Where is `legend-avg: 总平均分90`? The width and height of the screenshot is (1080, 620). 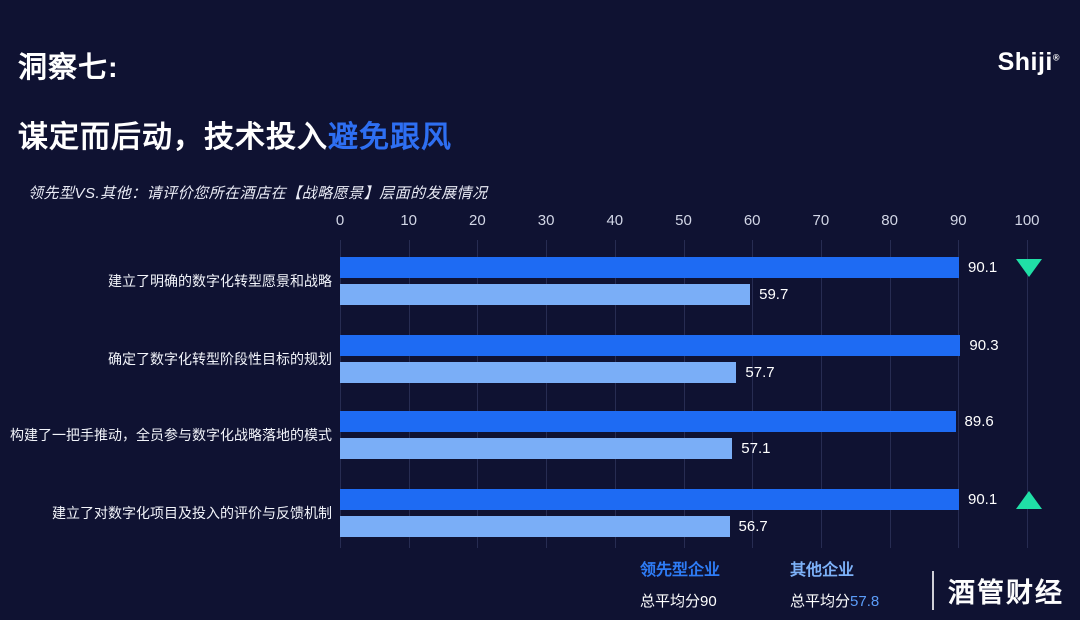 legend-avg: 总平均分90 is located at coordinates (680, 600).